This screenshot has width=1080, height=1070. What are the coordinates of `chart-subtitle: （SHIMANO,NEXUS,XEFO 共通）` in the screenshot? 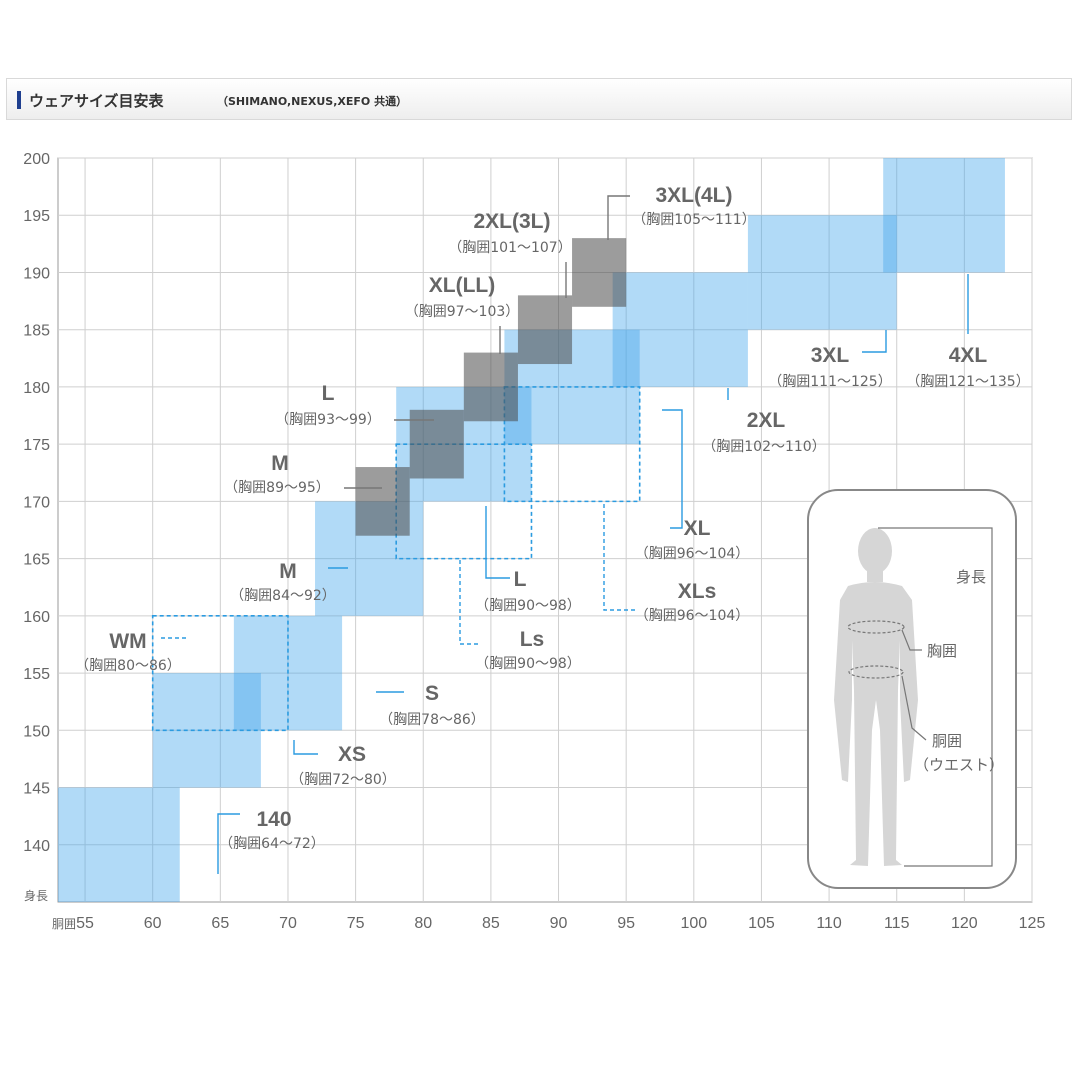 It's located at (312, 101).